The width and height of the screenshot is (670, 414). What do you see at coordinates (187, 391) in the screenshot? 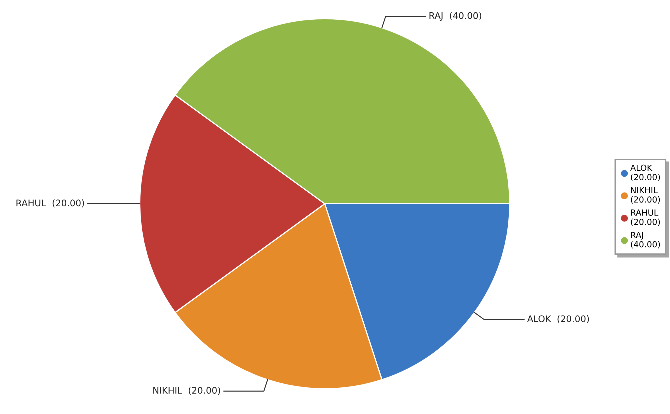
I see `category-label: NIKHIL (20.00)` at bounding box center [187, 391].